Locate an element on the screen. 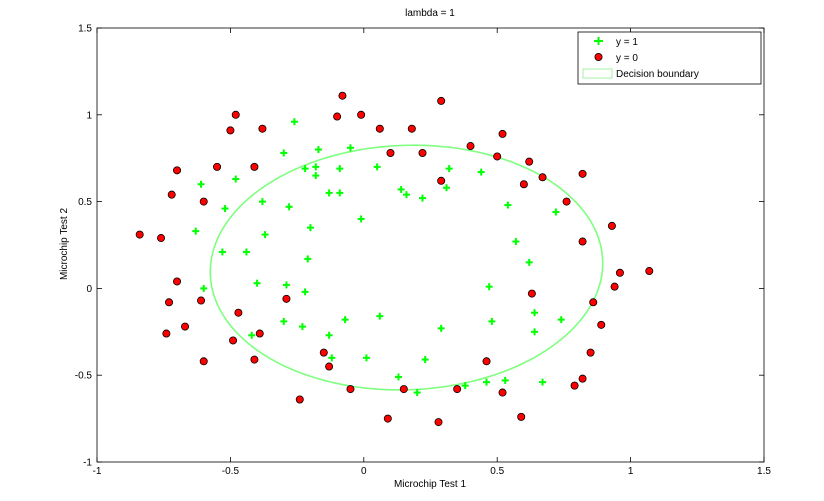 The width and height of the screenshot is (824, 501). legend-marker-boundary is located at coordinates (597, 73).